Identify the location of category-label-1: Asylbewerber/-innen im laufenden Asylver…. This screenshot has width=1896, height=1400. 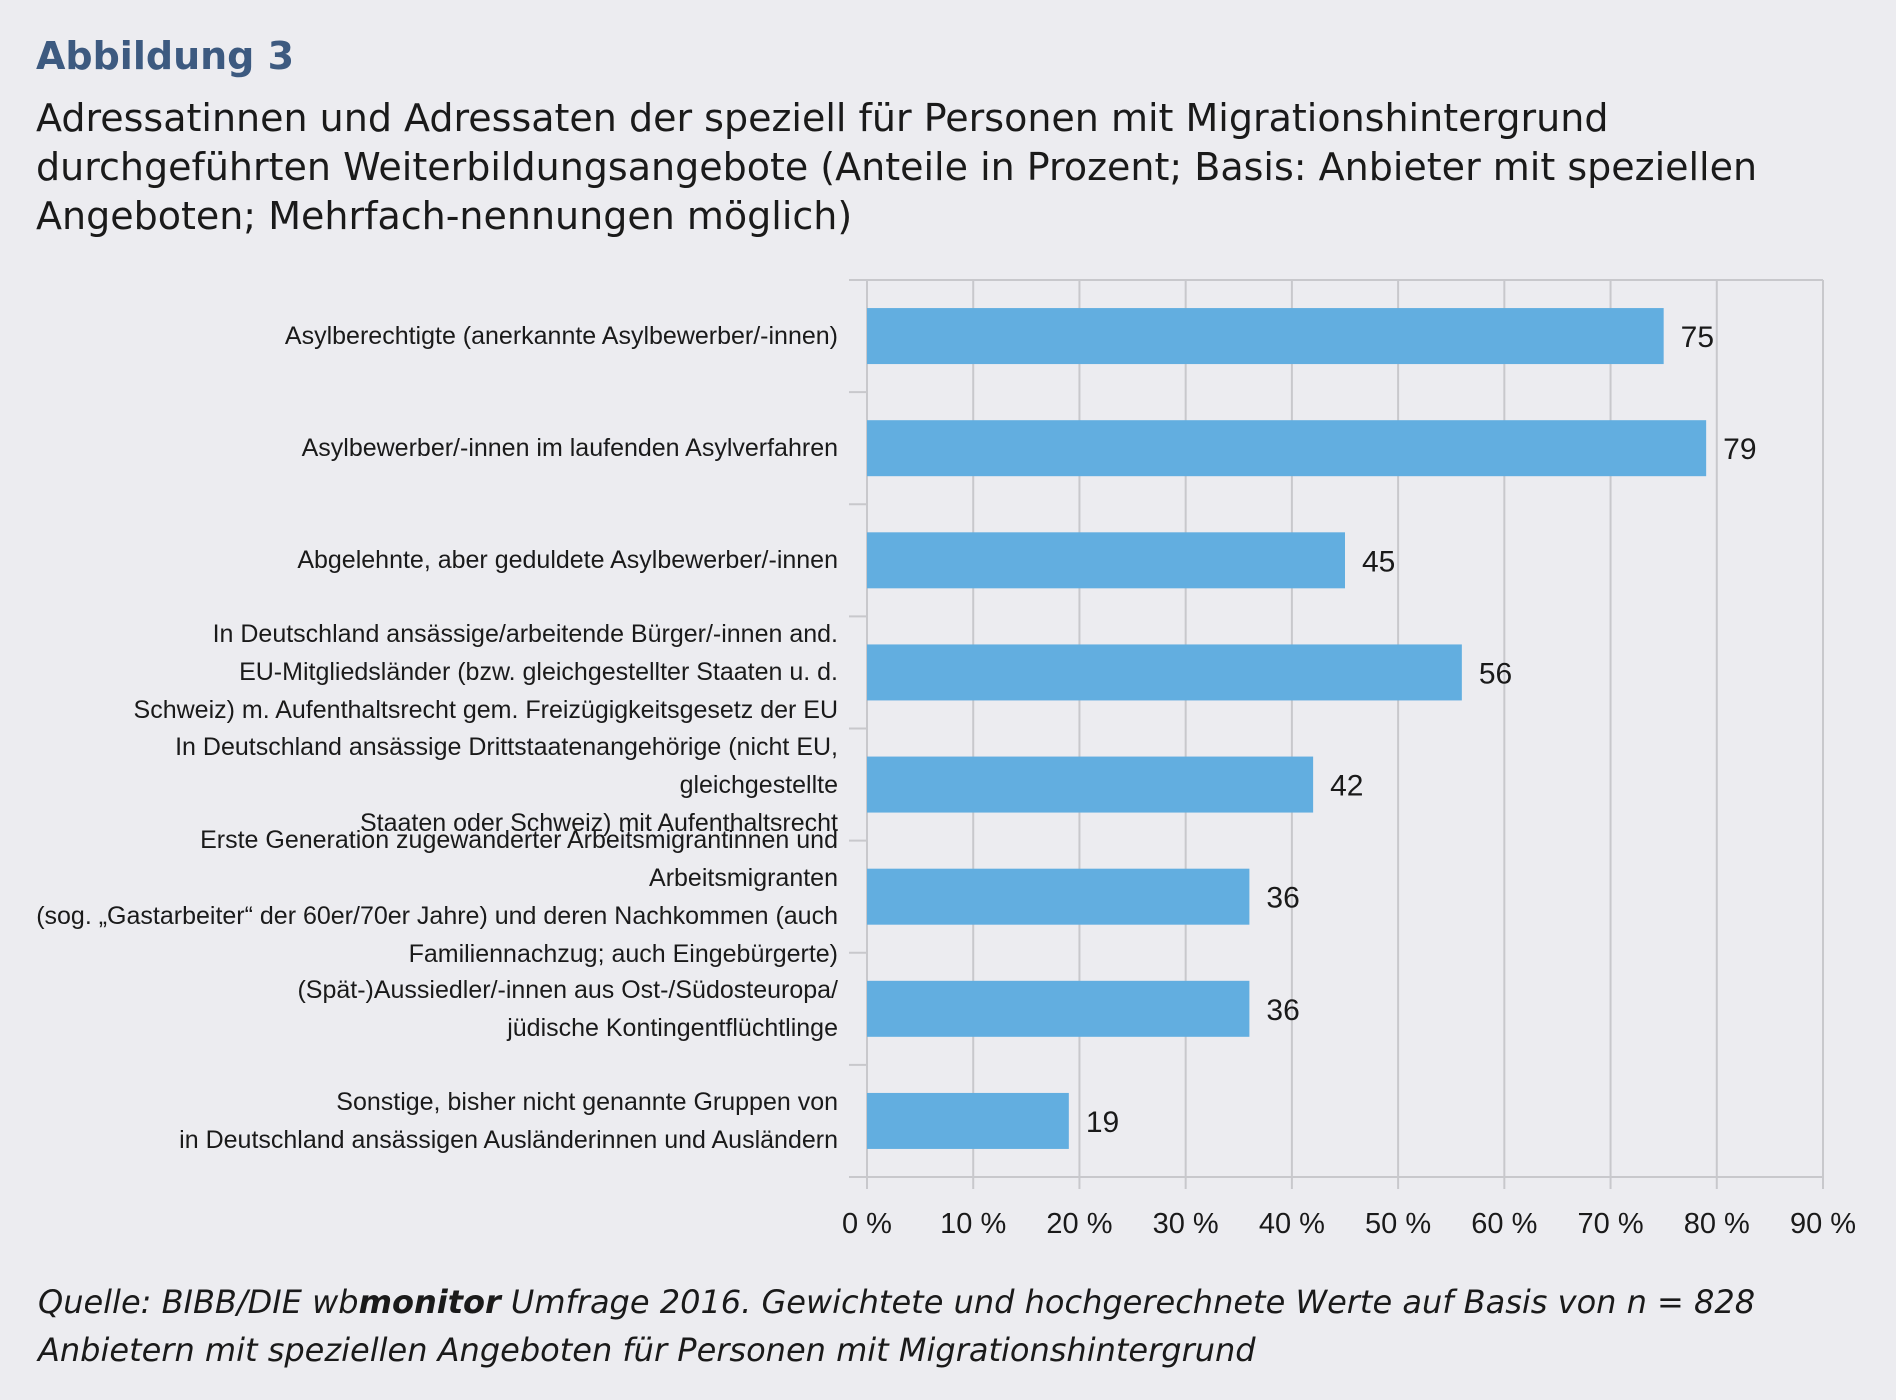
(428, 448).